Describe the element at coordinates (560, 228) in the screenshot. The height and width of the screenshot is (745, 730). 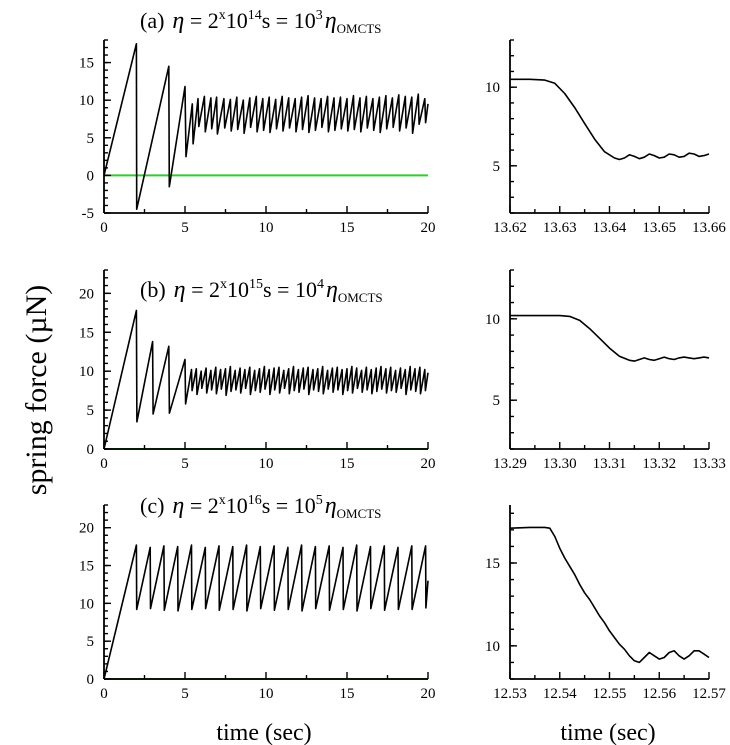
I see `x-tick-label: 13.63` at that location.